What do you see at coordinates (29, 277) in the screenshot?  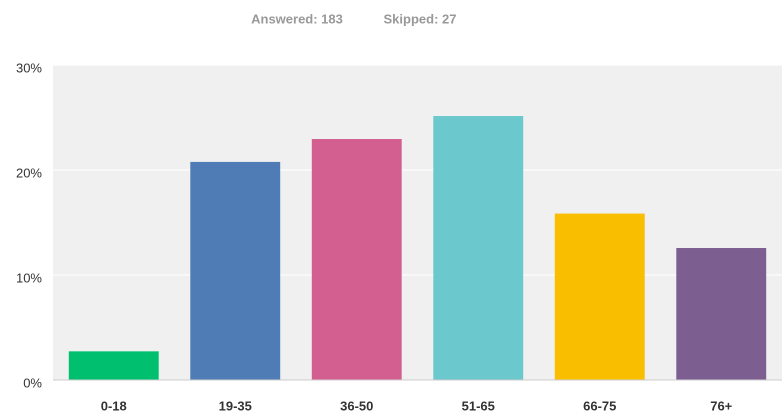 I see `y-tick-label: 10%` at bounding box center [29, 277].